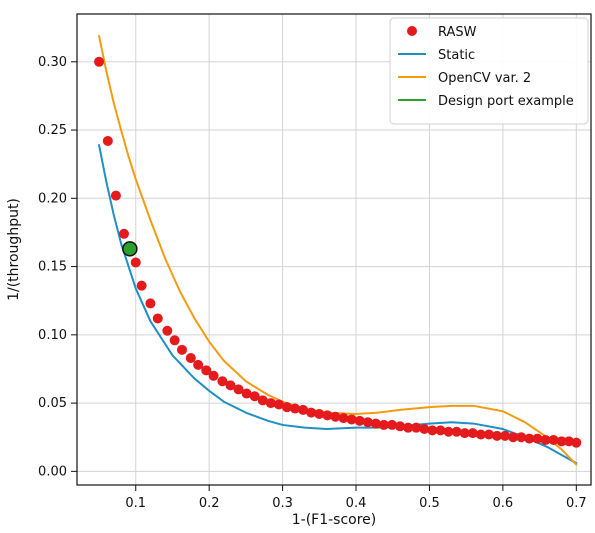 Image resolution: width=595 pixels, height=533 pixels. I want to click on x-tick-label: 0.1, so click(135, 503).